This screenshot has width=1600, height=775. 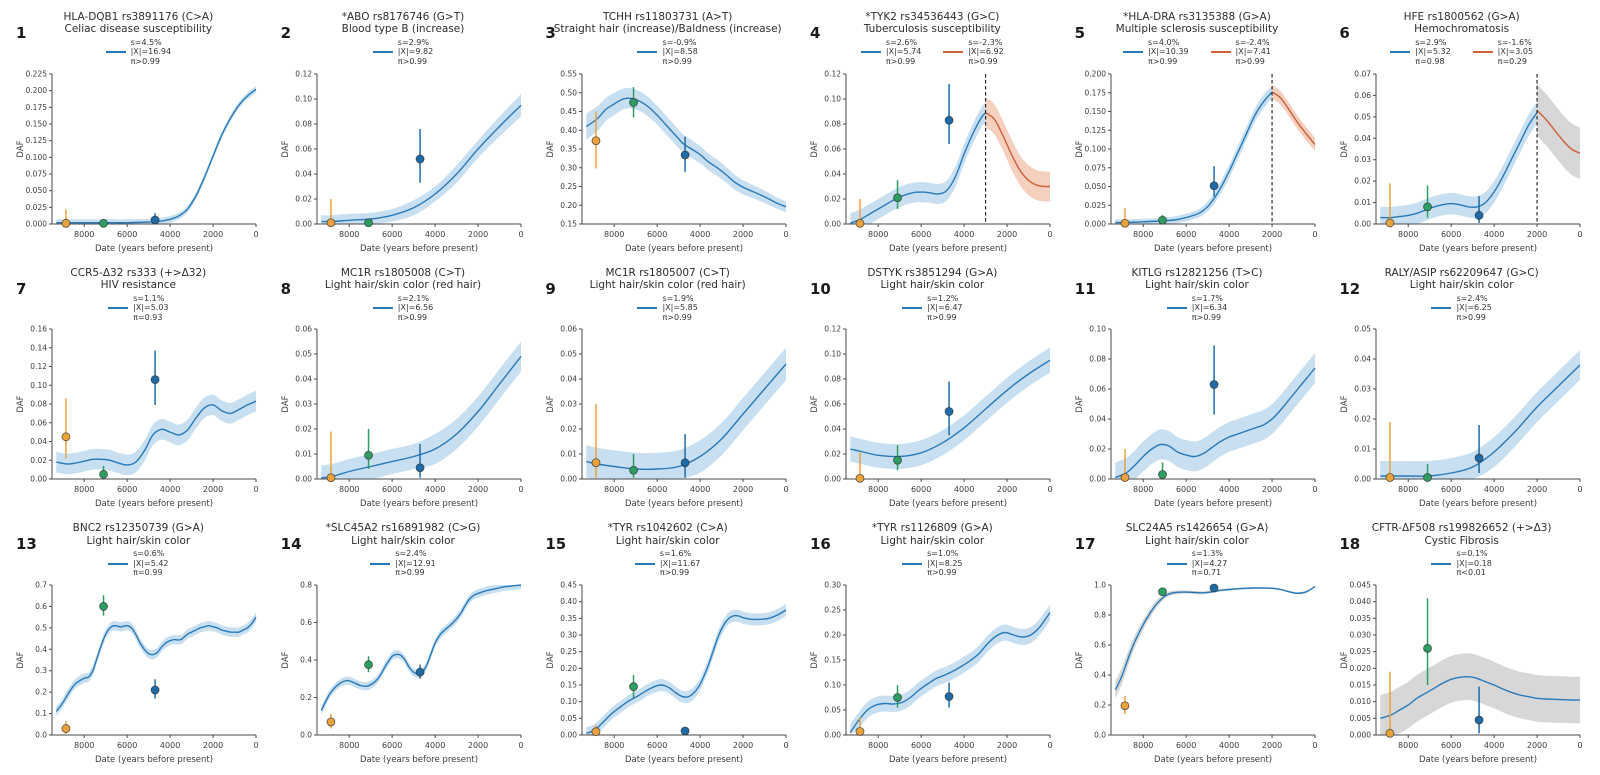 What do you see at coordinates (568, 601) in the screenshot?
I see `y-tick-label: 0.40` at bounding box center [568, 601].